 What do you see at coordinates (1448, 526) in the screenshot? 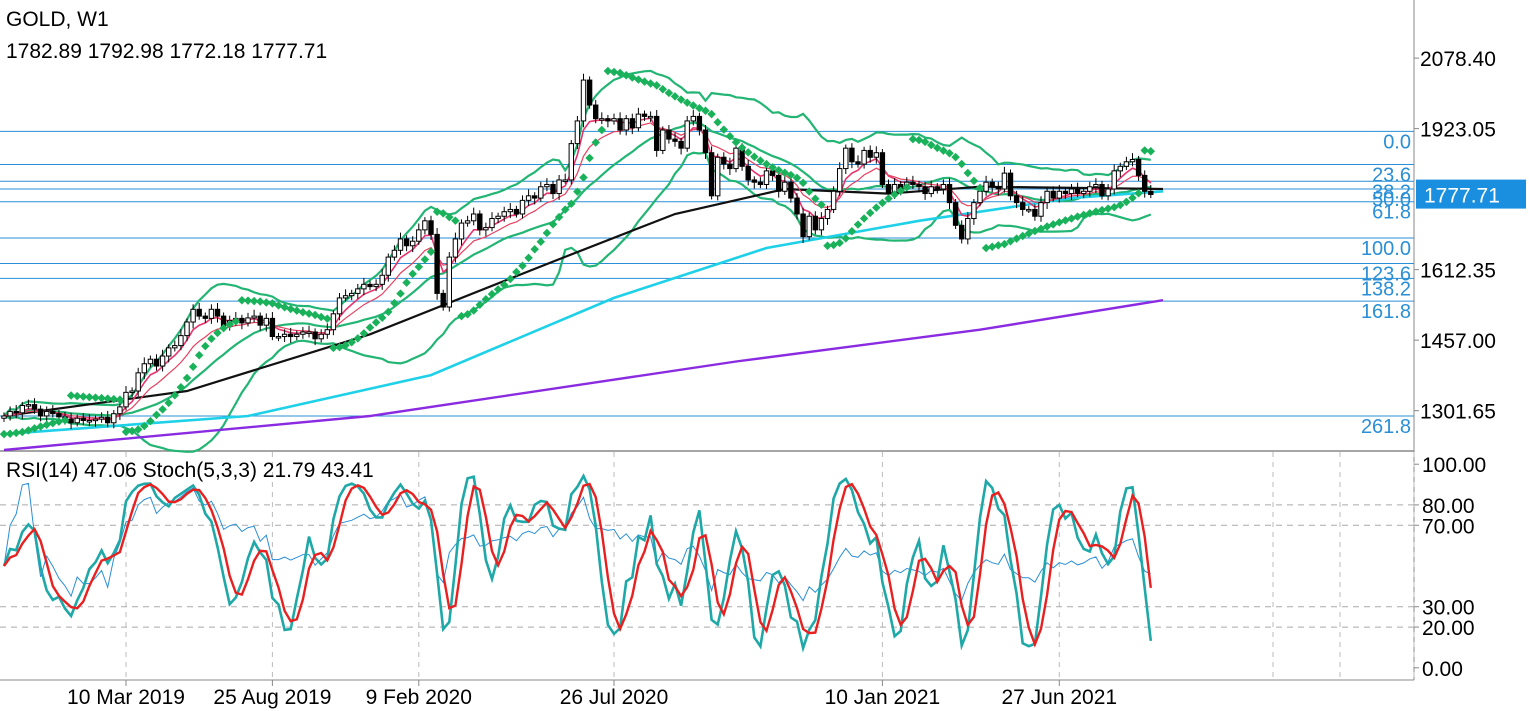
I see `osc-tick-label: 70.00` at bounding box center [1448, 526].